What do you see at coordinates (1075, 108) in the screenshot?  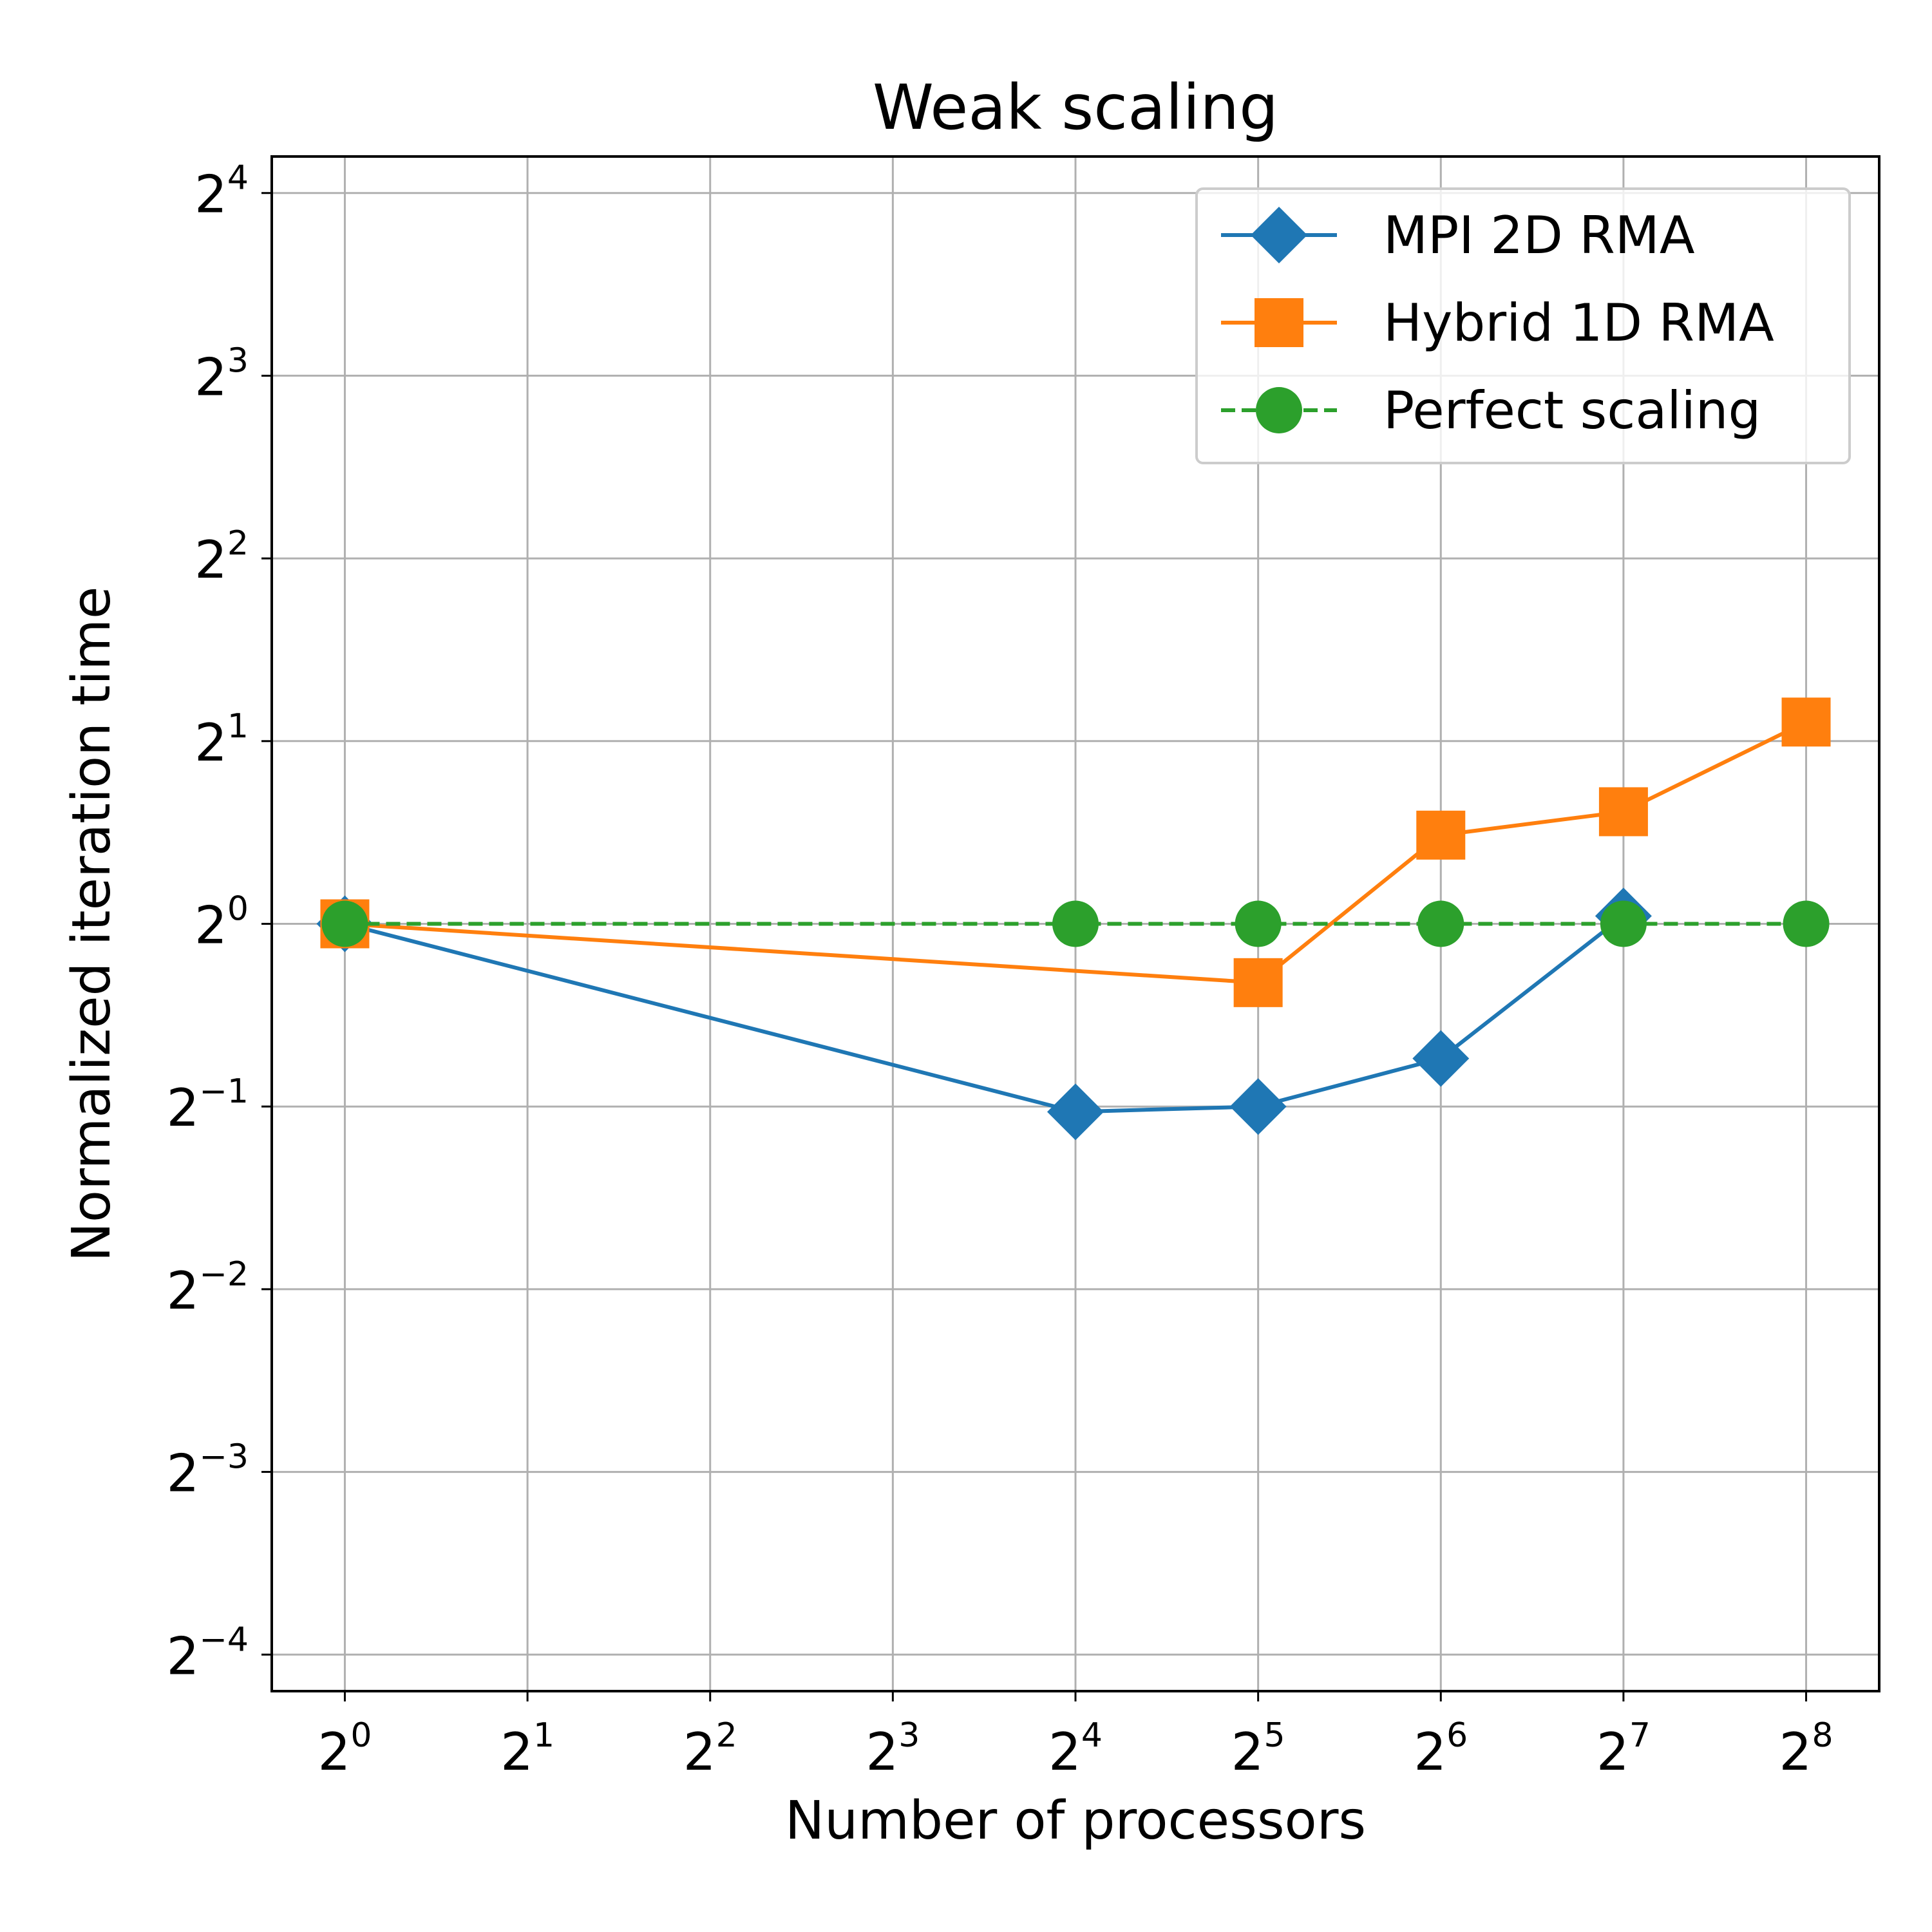 I see `chart-title: Weak scaling` at bounding box center [1075, 108].